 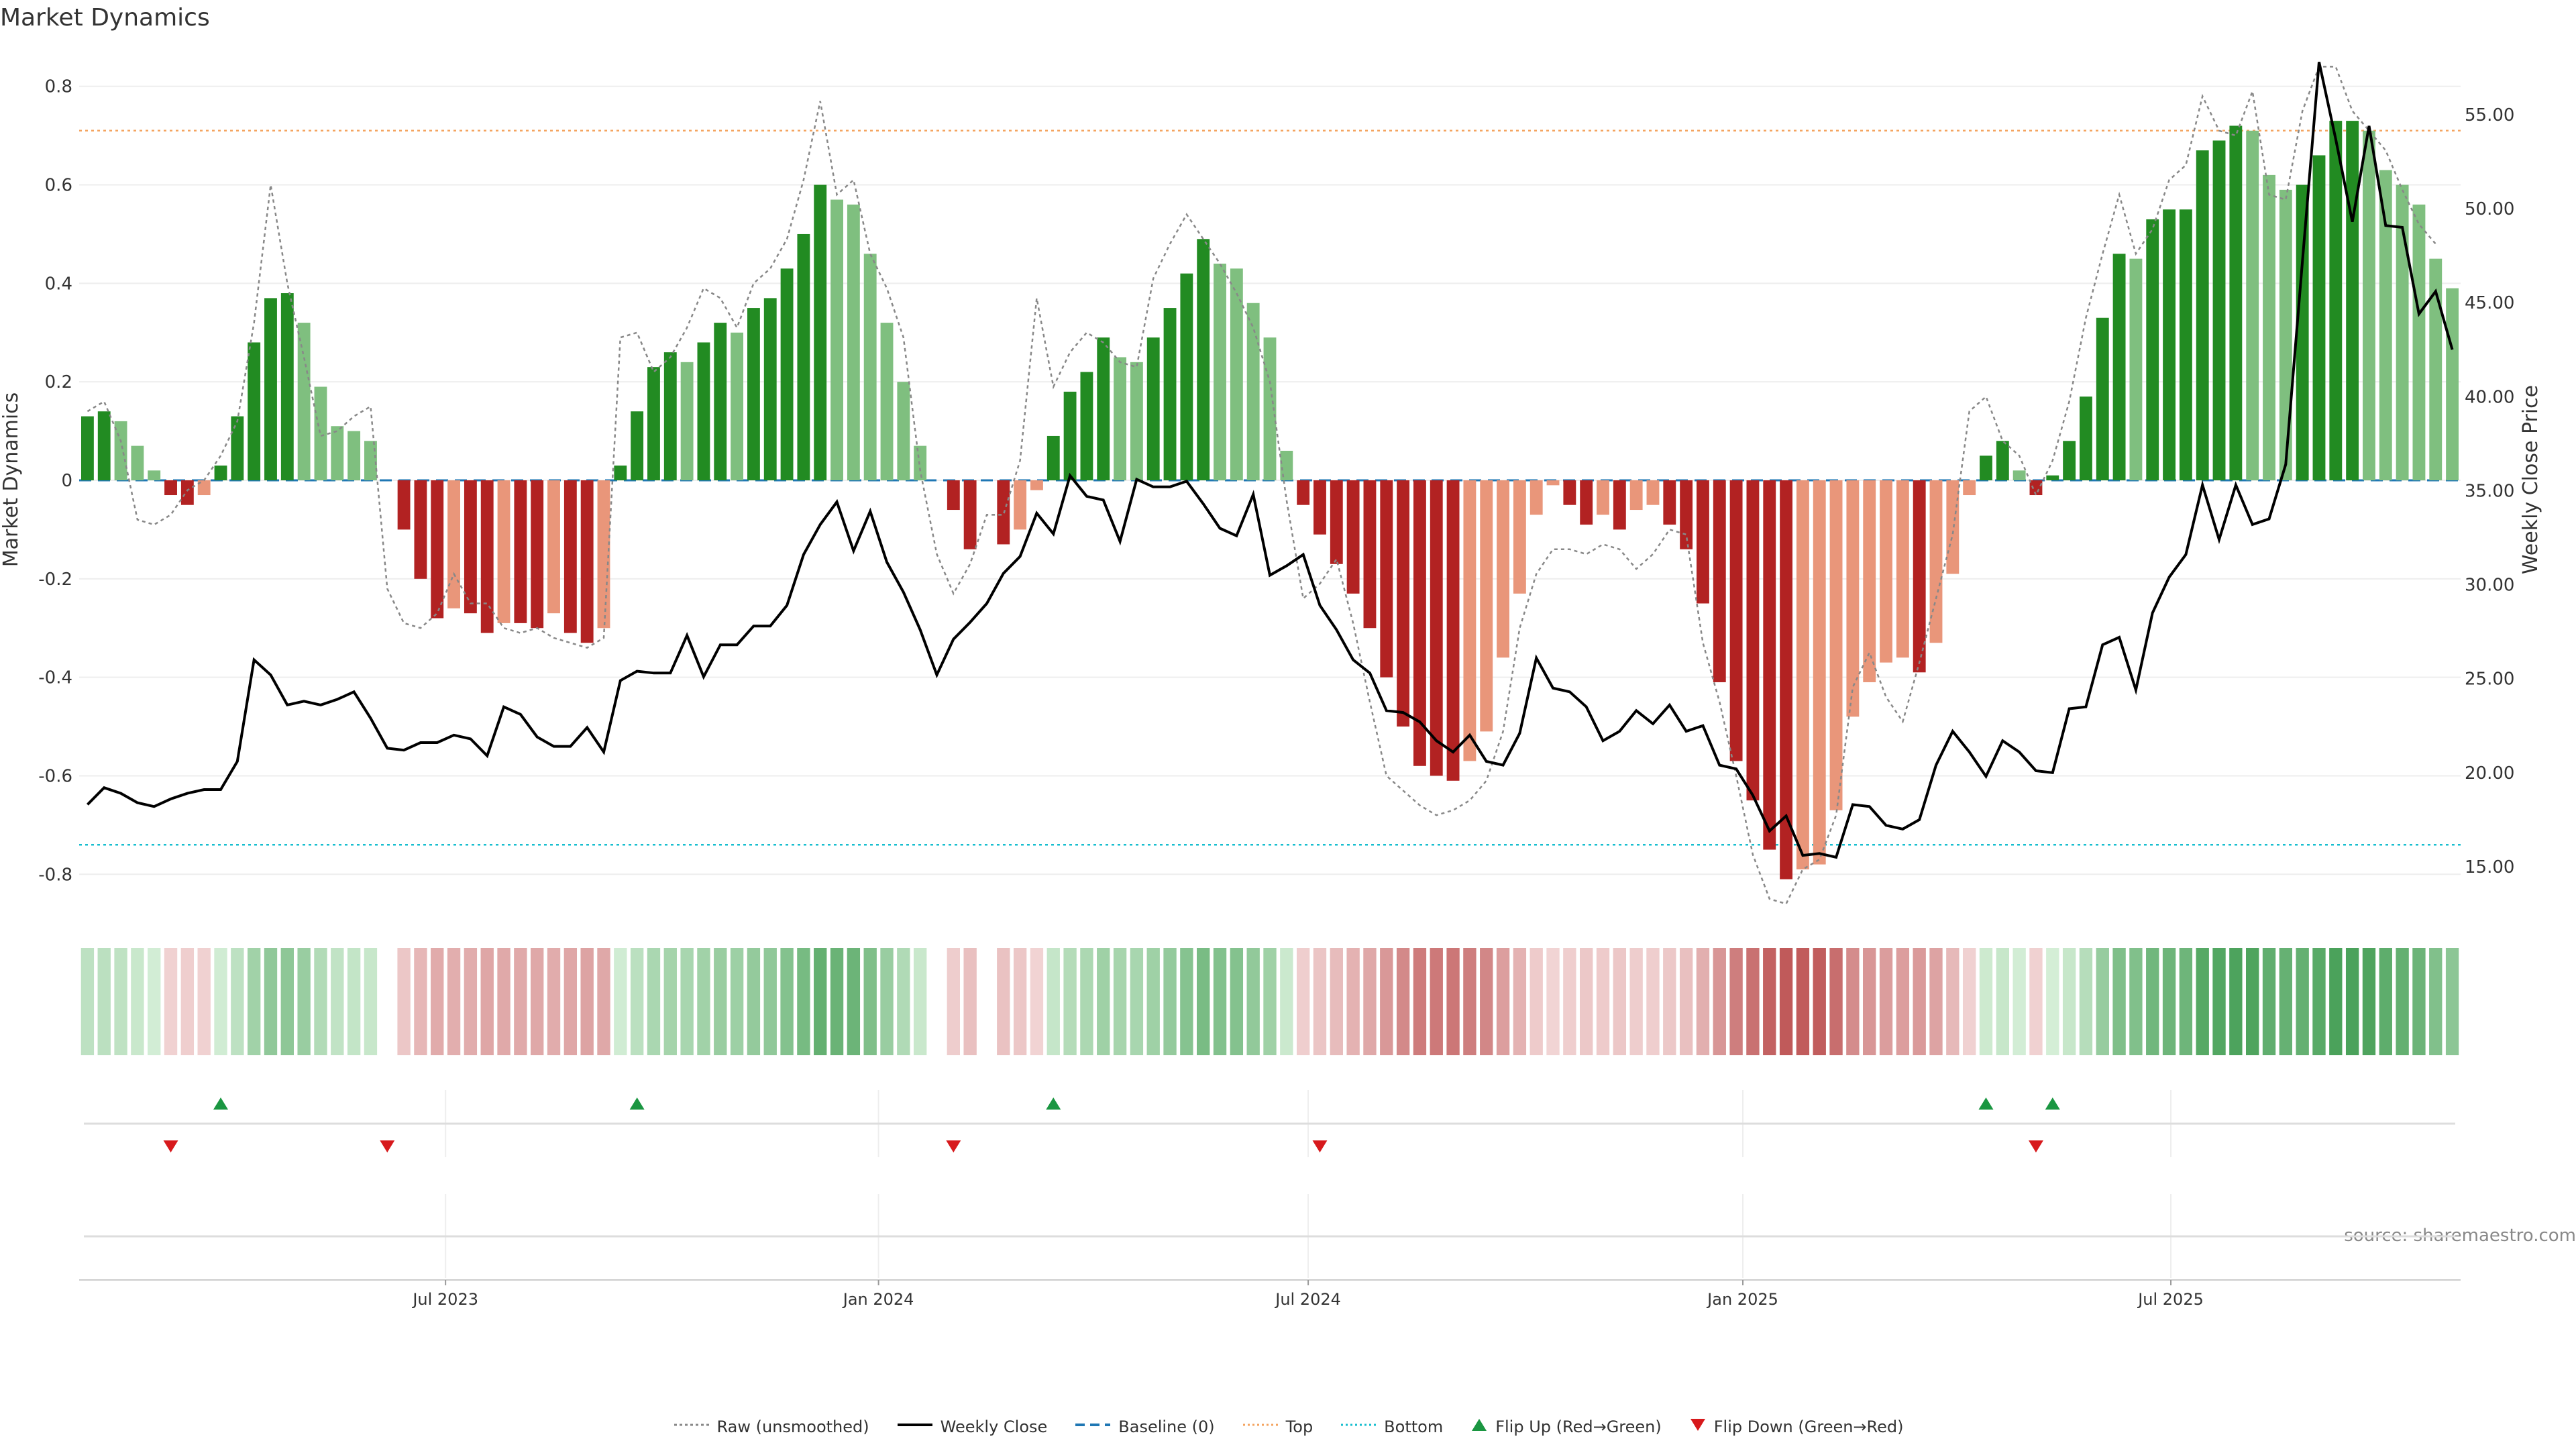 What do you see at coordinates (2530, 479) in the screenshot?
I see `right-axis-label: Weekly Close Price` at bounding box center [2530, 479].